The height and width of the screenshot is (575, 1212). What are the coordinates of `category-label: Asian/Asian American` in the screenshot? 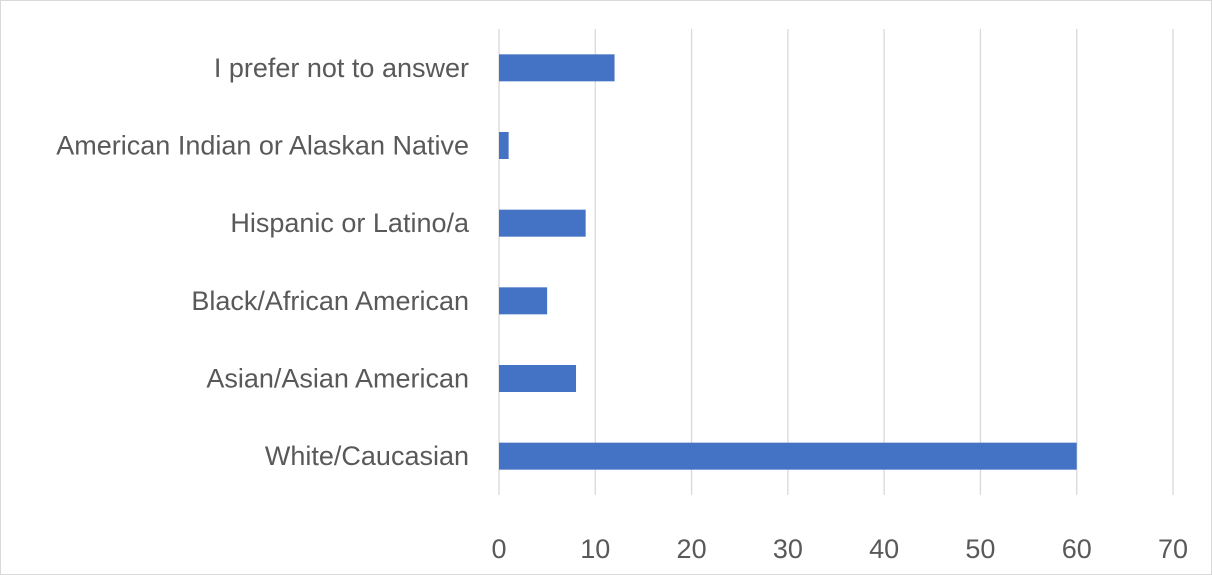 It's located at (337, 379).